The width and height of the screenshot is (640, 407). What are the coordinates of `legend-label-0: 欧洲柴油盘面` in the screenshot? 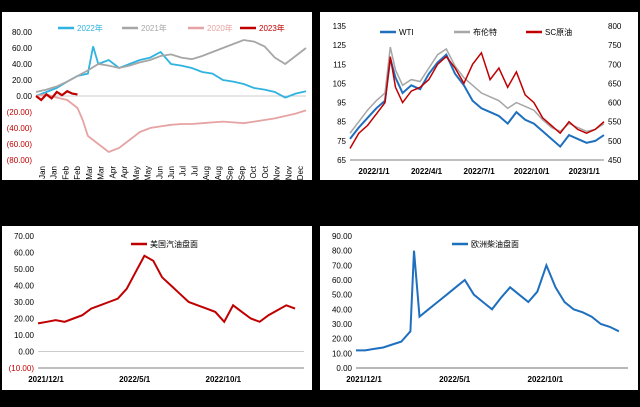 It's located at (495, 244).